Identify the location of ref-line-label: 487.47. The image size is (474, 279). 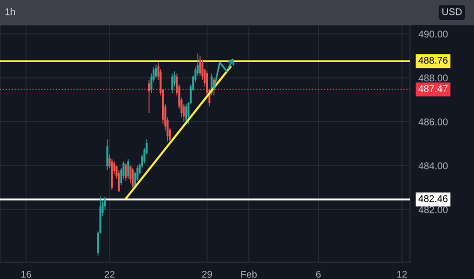
(433, 88).